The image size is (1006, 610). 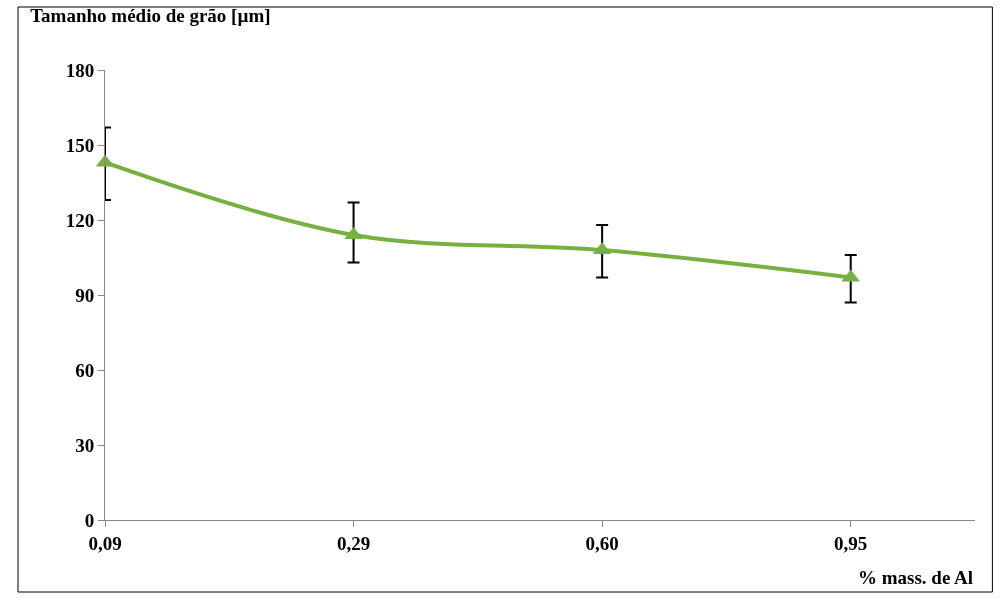 What do you see at coordinates (916, 577) in the screenshot?
I see `x-axis-title: % mass. de Al` at bounding box center [916, 577].